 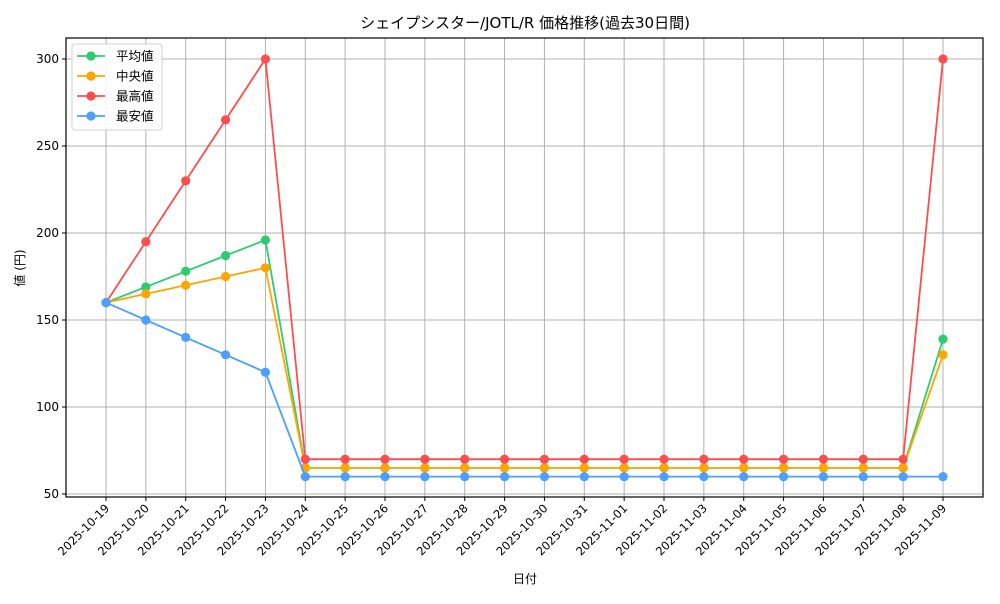 What do you see at coordinates (47, 320) in the screenshot?
I see `y-tick-label: 150` at bounding box center [47, 320].